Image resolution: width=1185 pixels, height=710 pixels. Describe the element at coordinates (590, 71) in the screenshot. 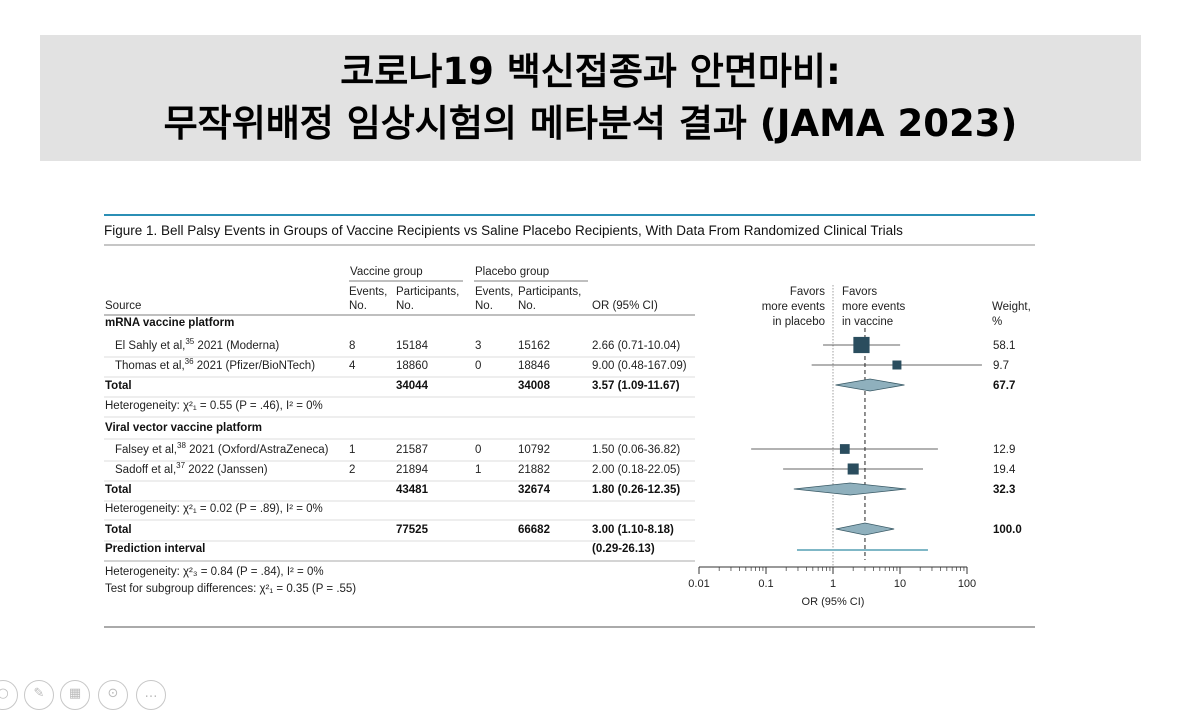

I see `banner-title-line1: 코로나19 백신접종과 안면마비:` at that location.